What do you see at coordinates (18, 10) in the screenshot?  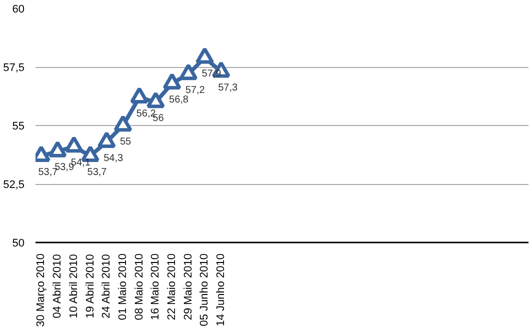 I see `y-tick-label: 60` at bounding box center [18, 10].